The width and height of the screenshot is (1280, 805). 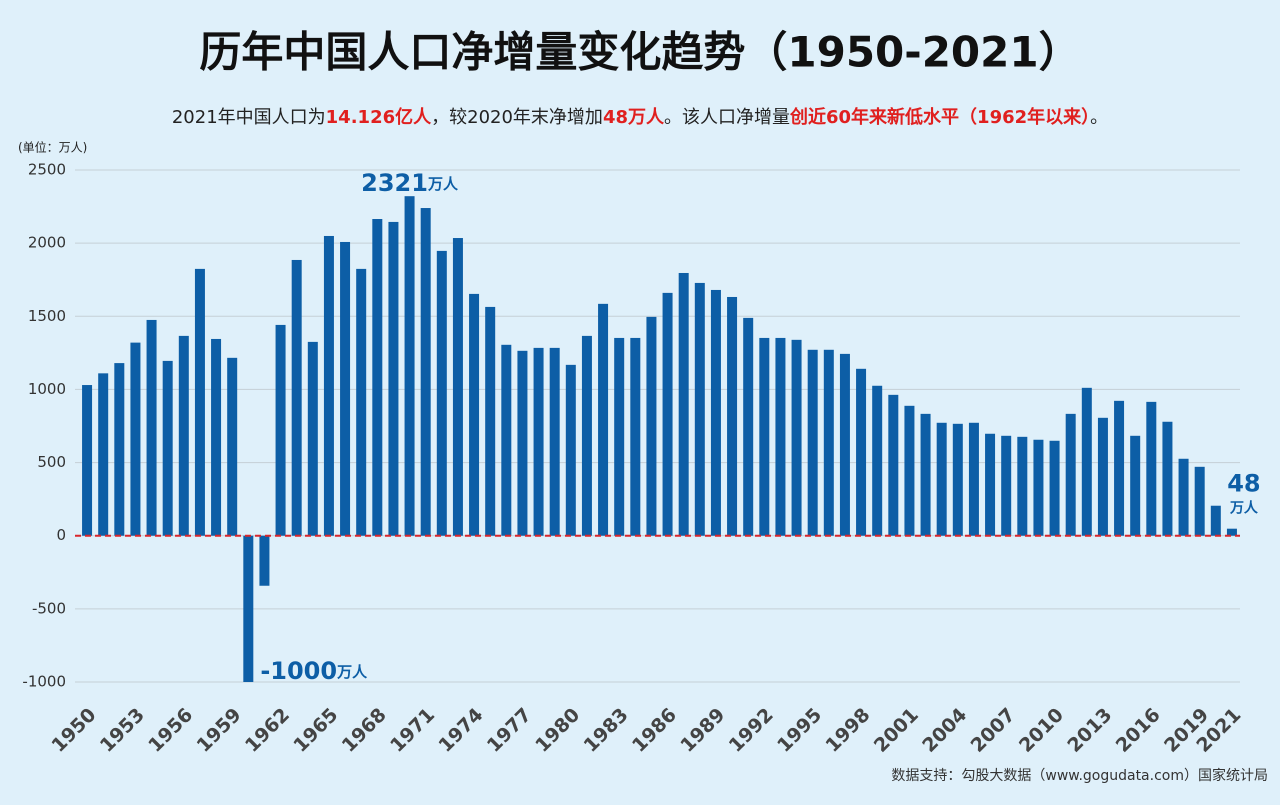 I want to click on subtitle-part: 。该人口净增量, so click(x=727, y=117).